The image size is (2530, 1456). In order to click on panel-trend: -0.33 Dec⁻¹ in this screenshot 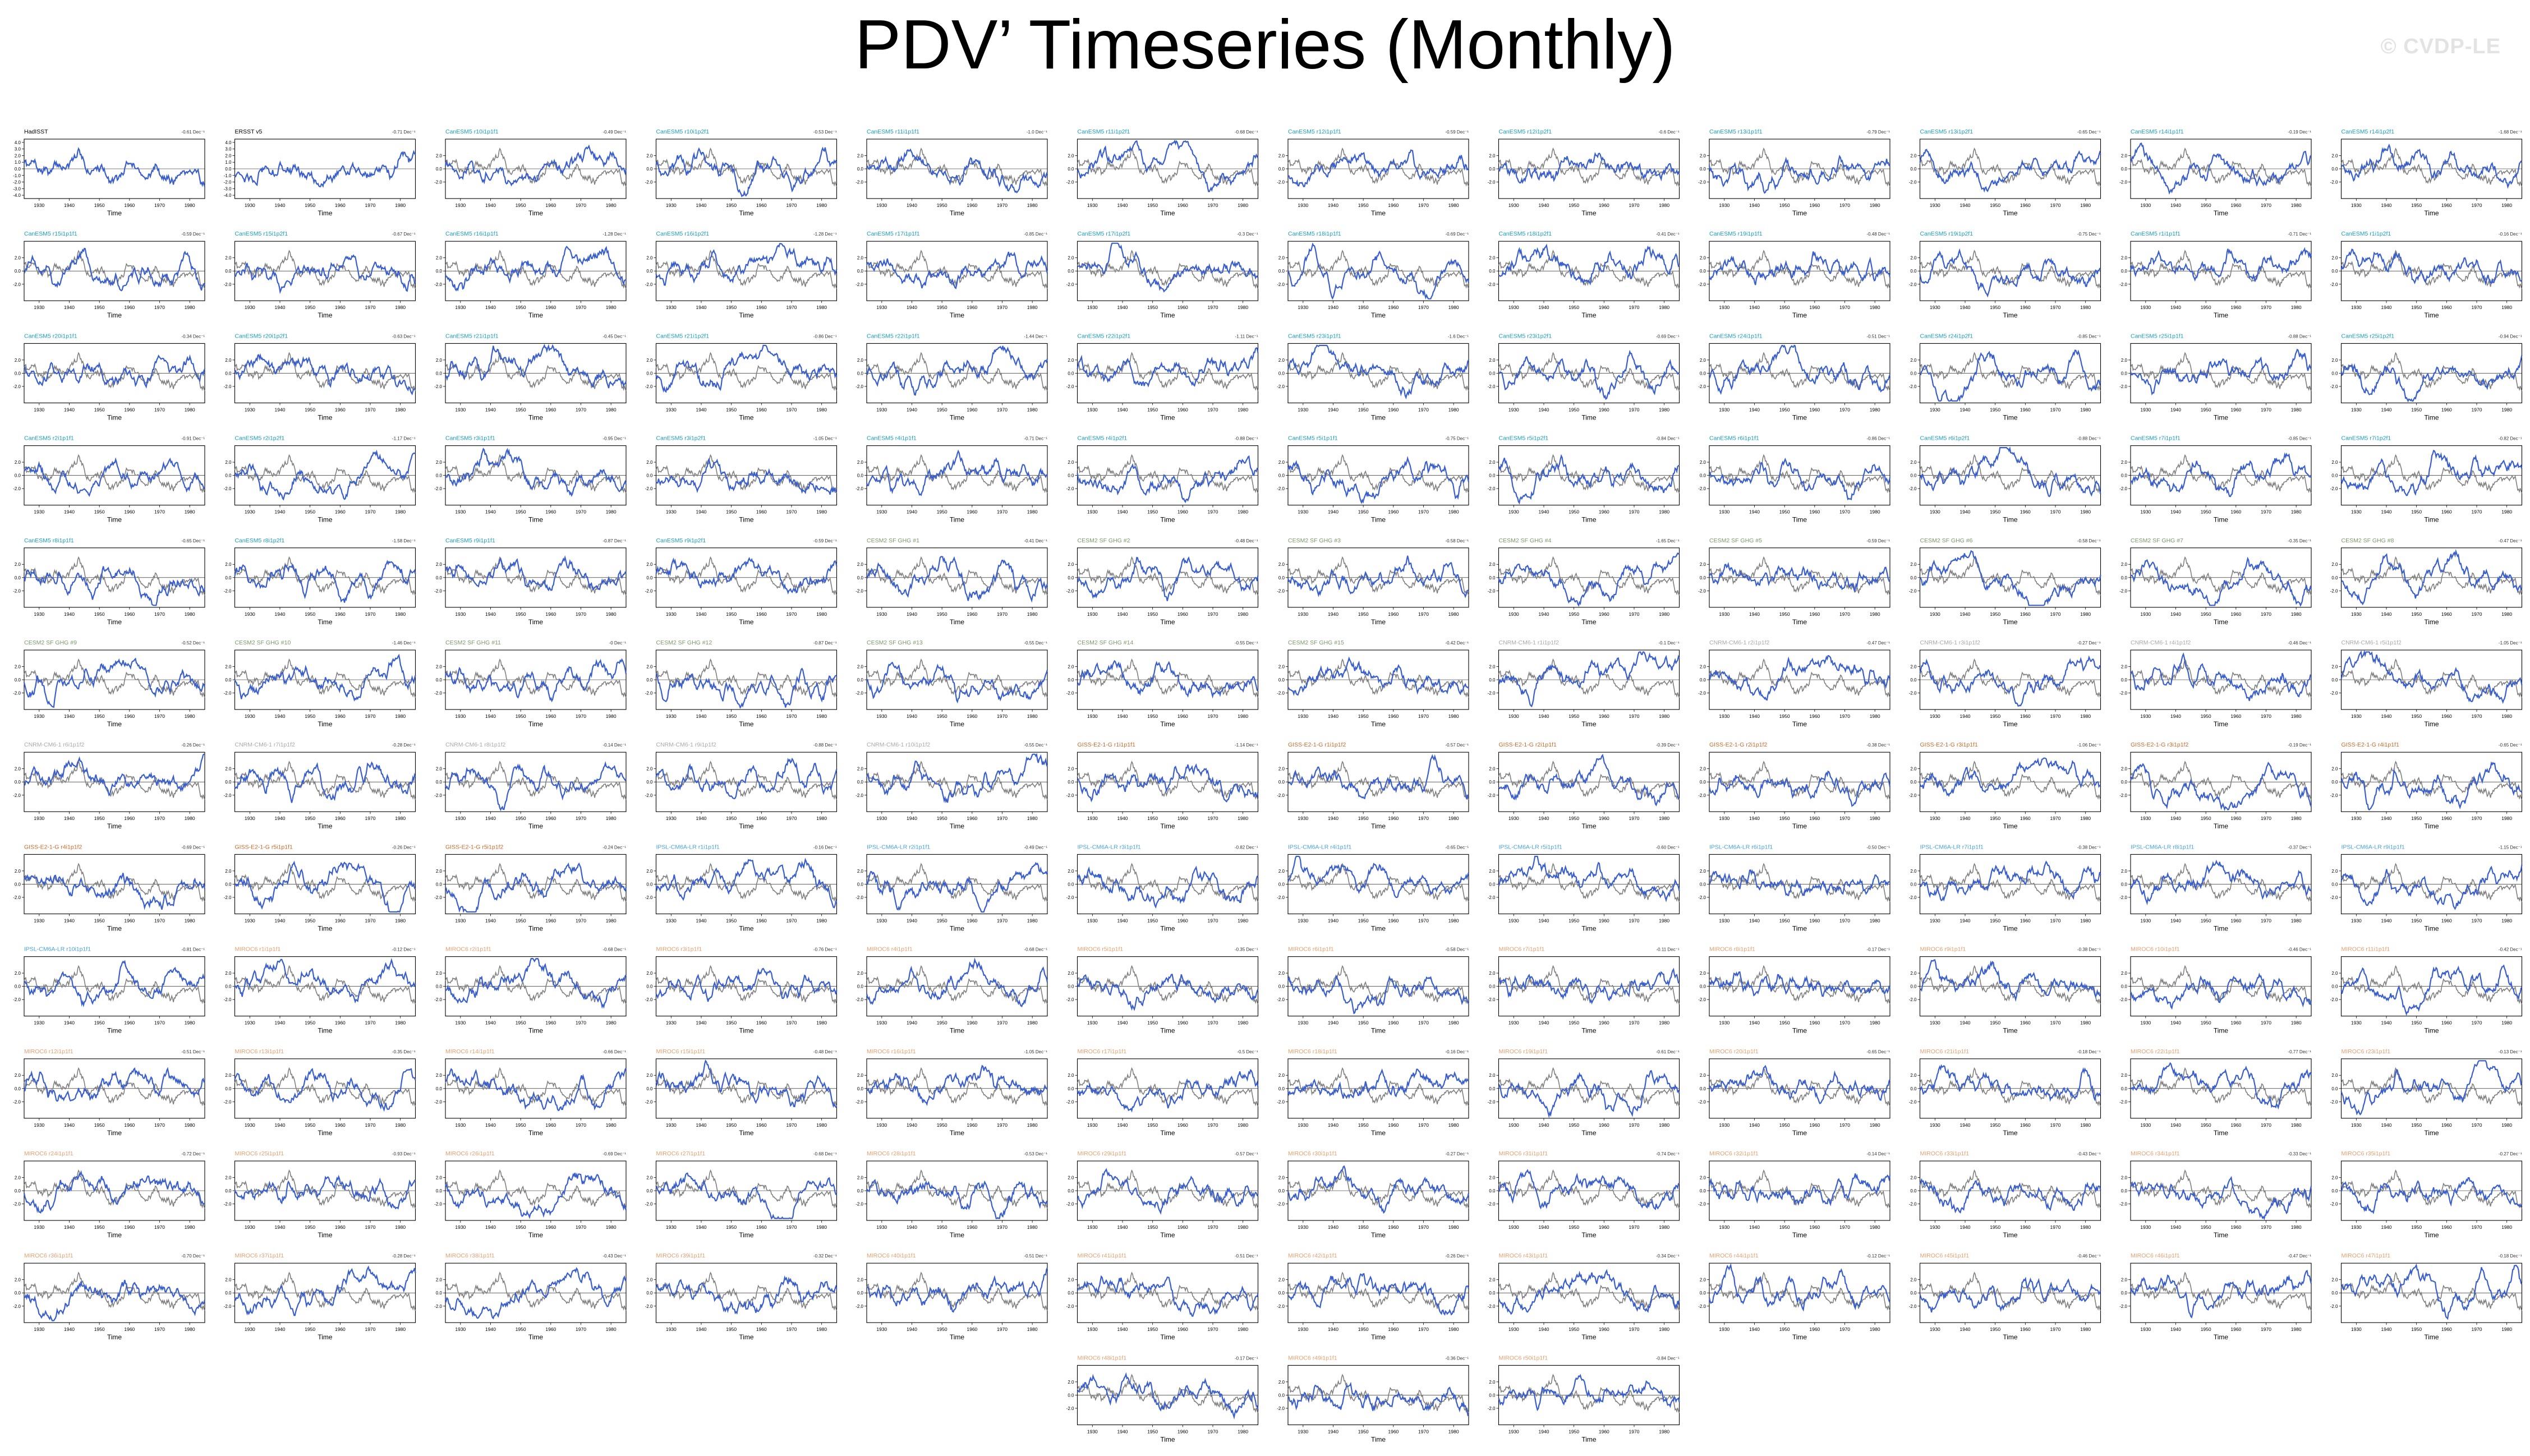, I will do `click(2300, 1153)`.